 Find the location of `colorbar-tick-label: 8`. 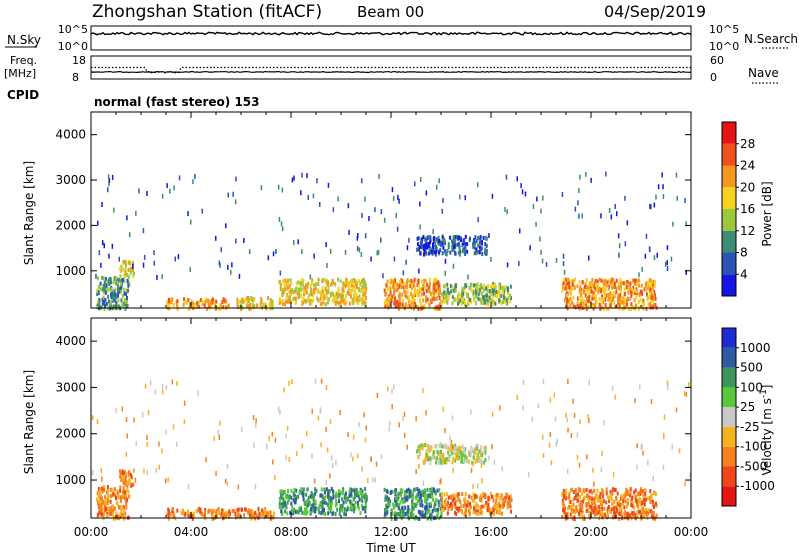

colorbar-tick-label: 8 is located at coordinates (744, 253).